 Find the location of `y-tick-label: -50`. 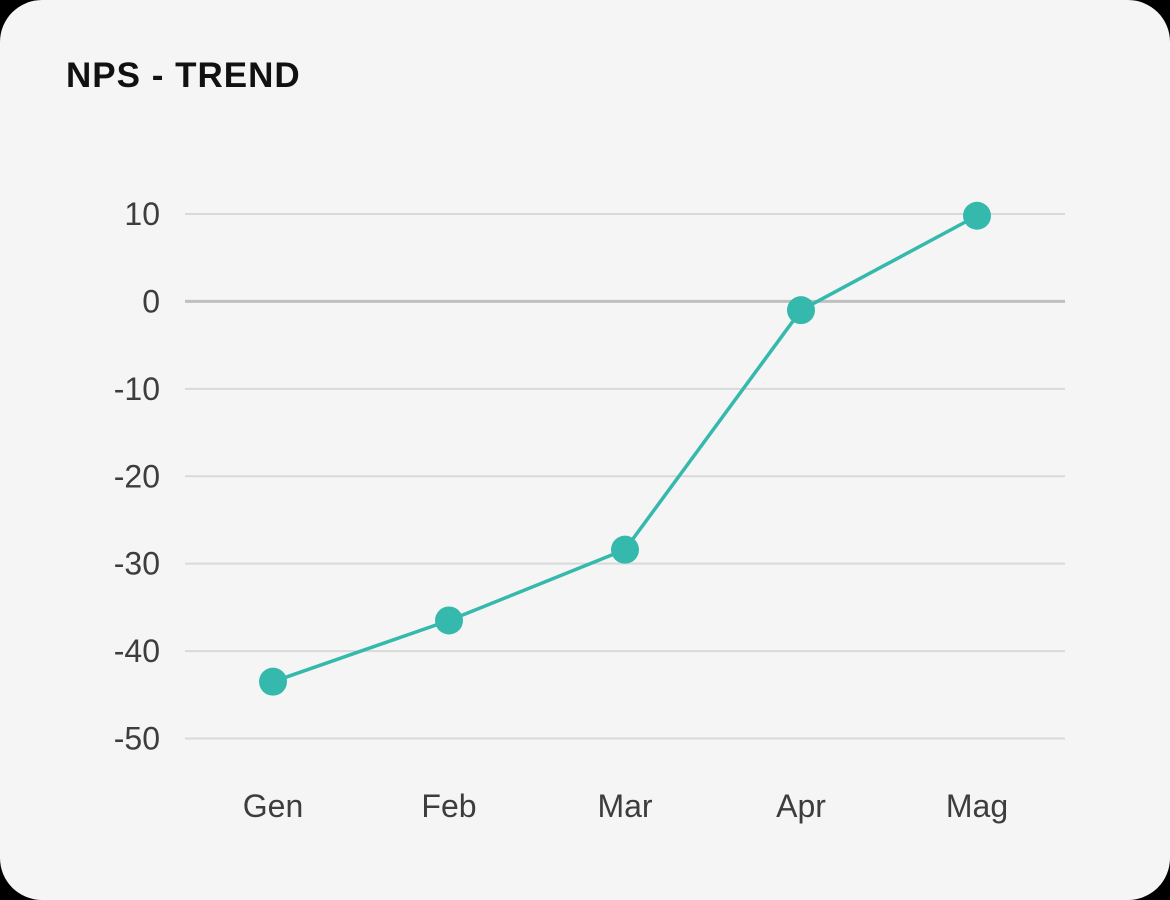

y-tick-label: -50 is located at coordinates (137, 739).